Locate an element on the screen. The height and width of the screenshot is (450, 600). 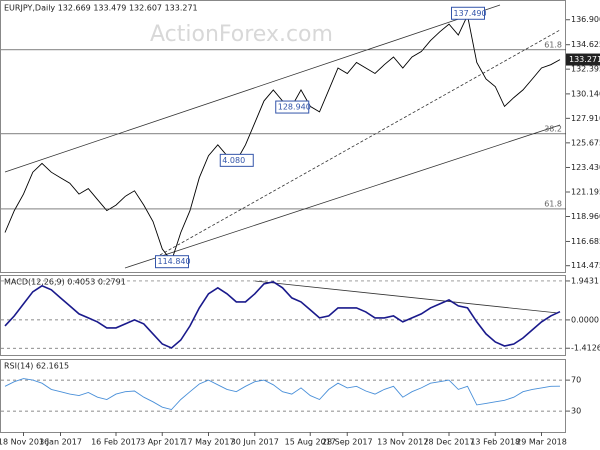
y-tick-label: 125.675 is located at coordinates (585, 142).